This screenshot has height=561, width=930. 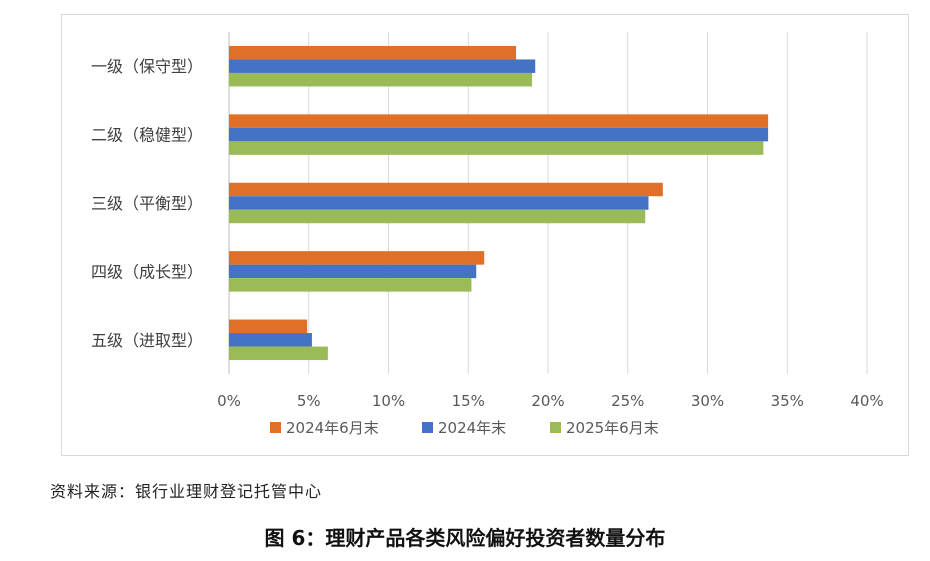 What do you see at coordinates (472, 428) in the screenshot?
I see `legend-label: 2024年末` at bounding box center [472, 428].